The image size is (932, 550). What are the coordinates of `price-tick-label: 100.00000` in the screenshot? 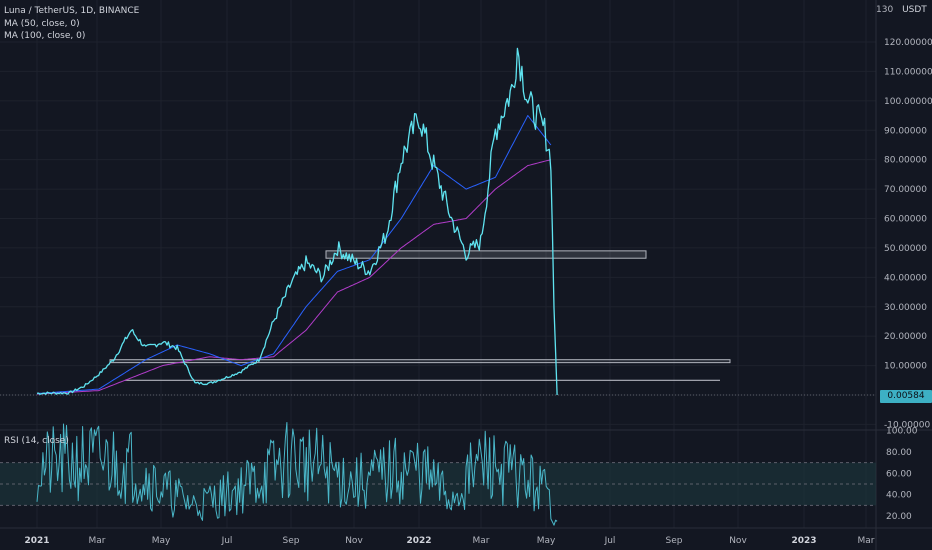 It's located at (908, 102).